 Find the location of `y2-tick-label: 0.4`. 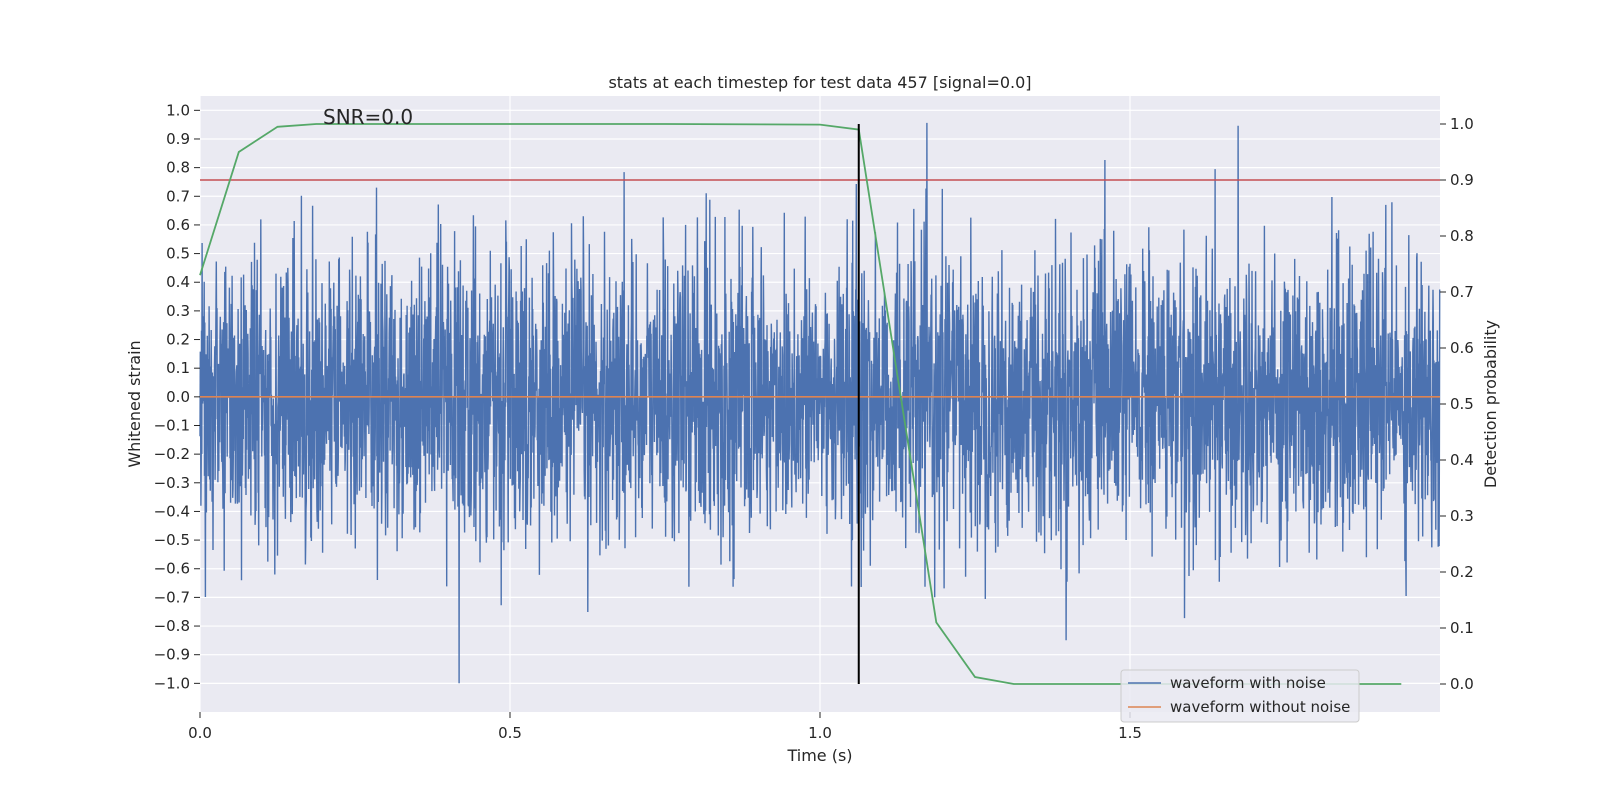

y2-tick-label: 0.4 is located at coordinates (1462, 460).